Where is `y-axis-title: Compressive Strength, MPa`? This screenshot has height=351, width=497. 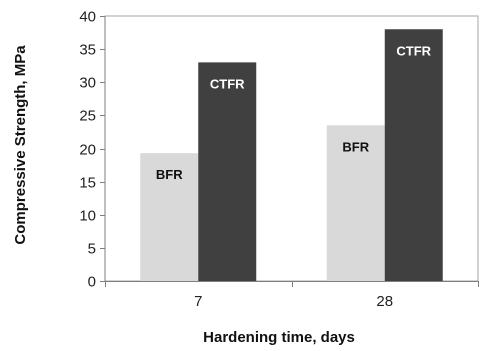
y-axis-title: Compressive Strength, MPa is located at coordinates (20, 145).